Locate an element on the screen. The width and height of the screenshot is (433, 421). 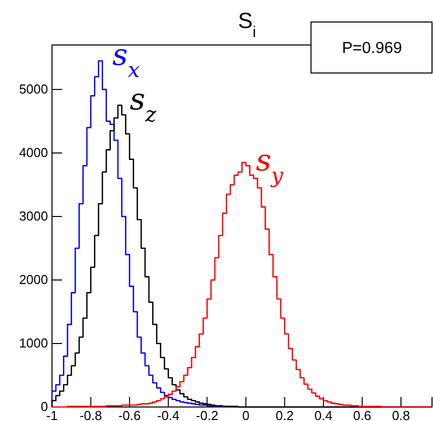
x-tick-label: -1 is located at coordinates (52, 414).